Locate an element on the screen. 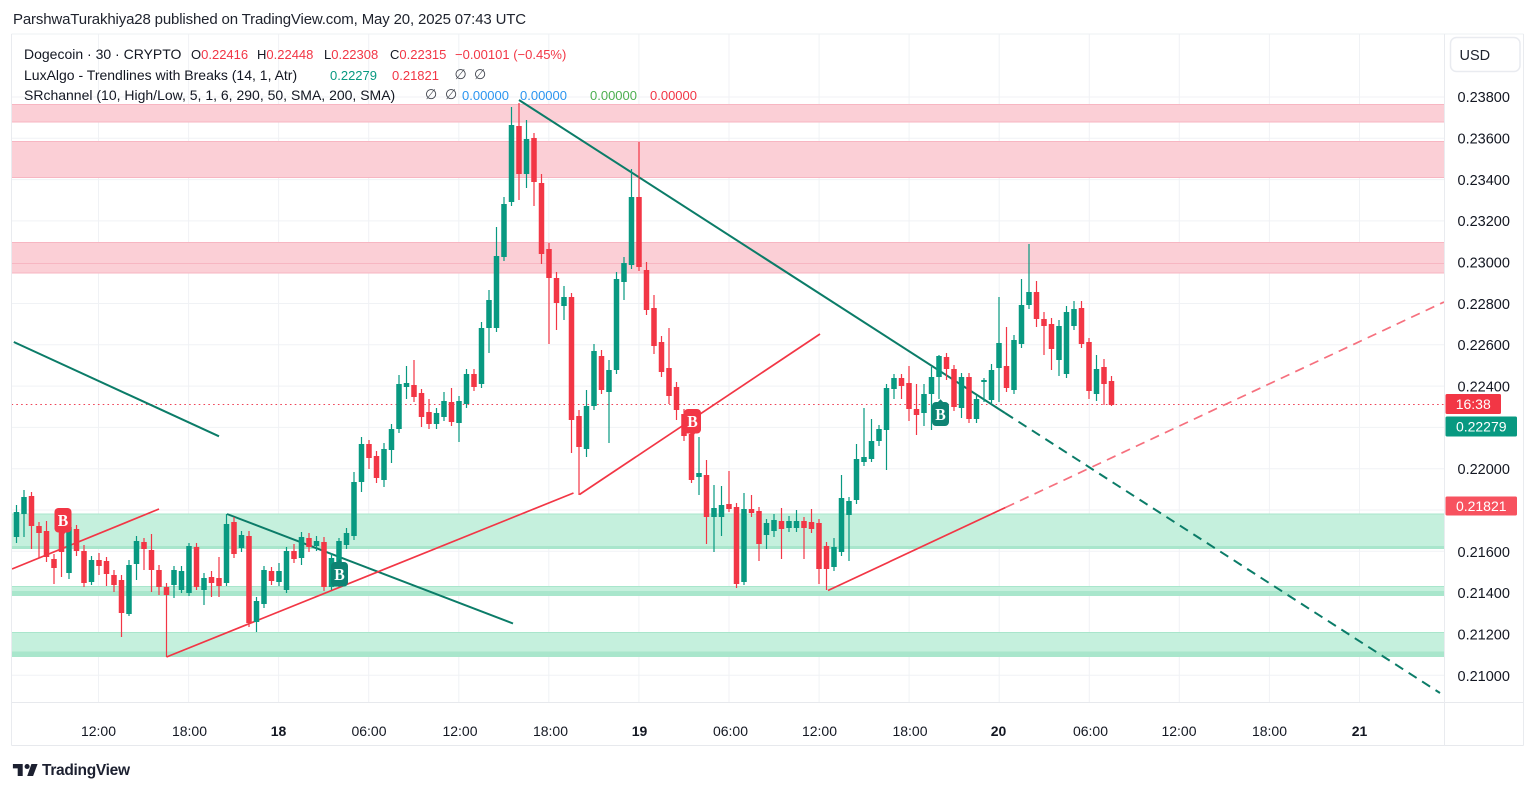 This screenshot has width=1536, height=797. svg-text: 0.22600 is located at coordinates (1484, 346).